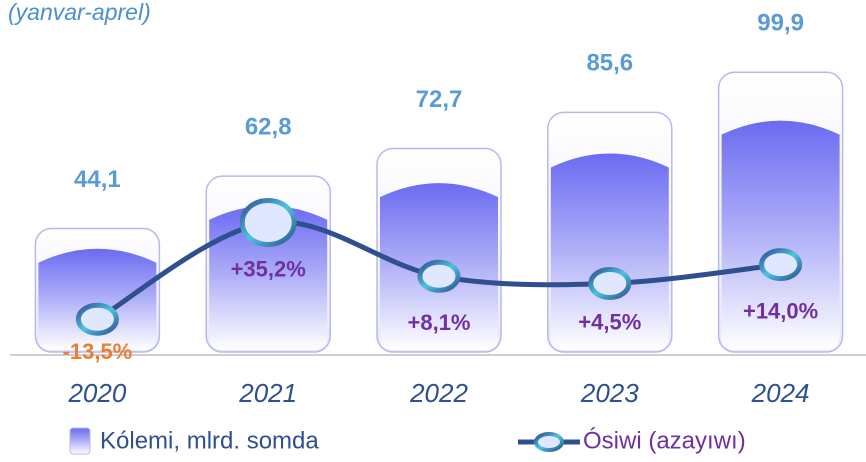 The width and height of the screenshot is (866, 462). Describe the element at coordinates (439, 99) in the screenshot. I see `bar-value-label: 72,7` at that location.